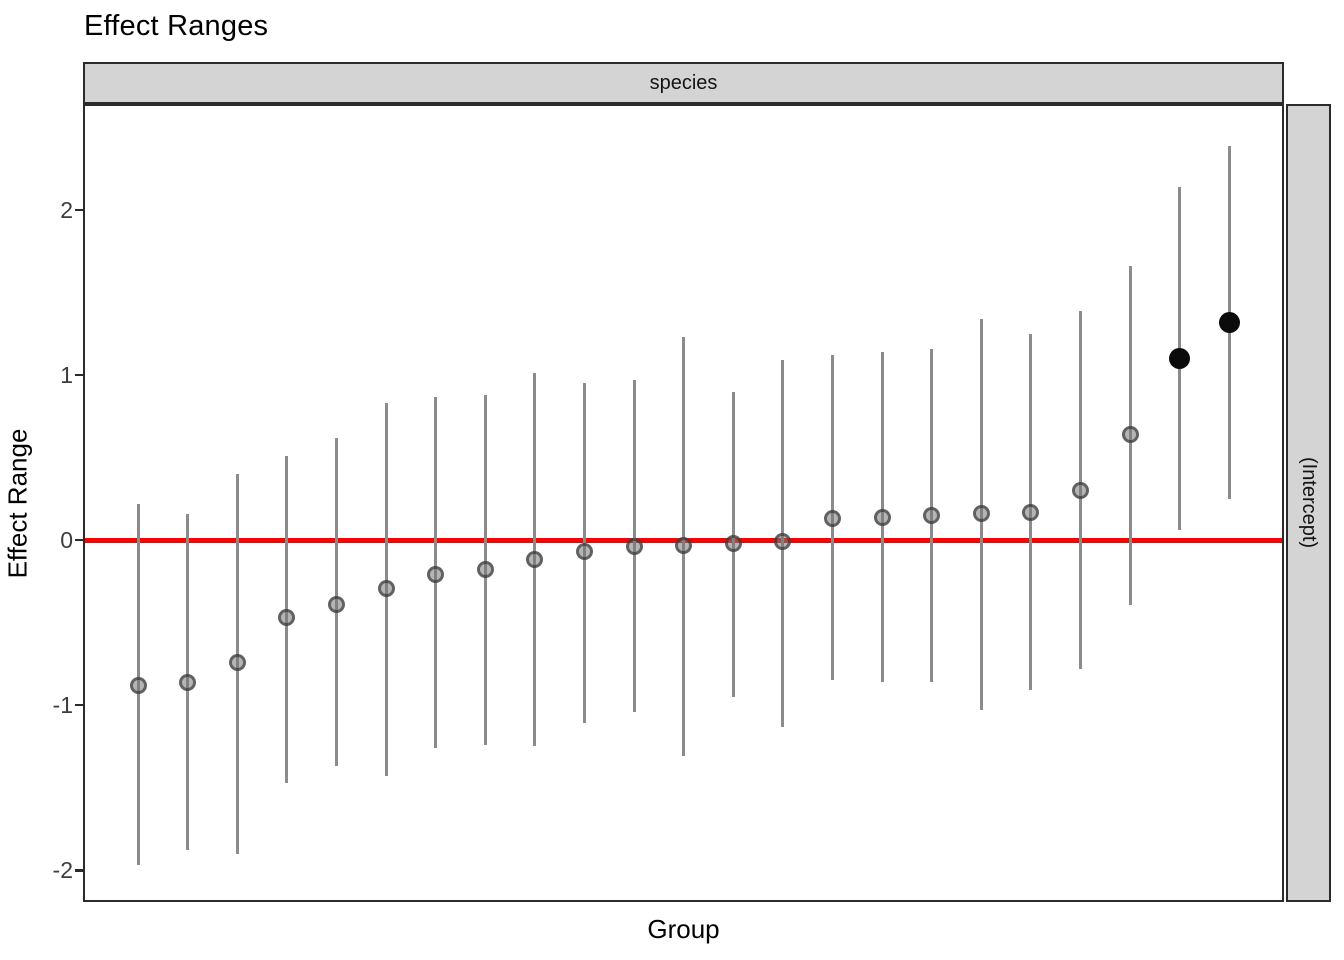  What do you see at coordinates (176, 26) in the screenshot?
I see `plot-title: Effect Ranges` at bounding box center [176, 26].